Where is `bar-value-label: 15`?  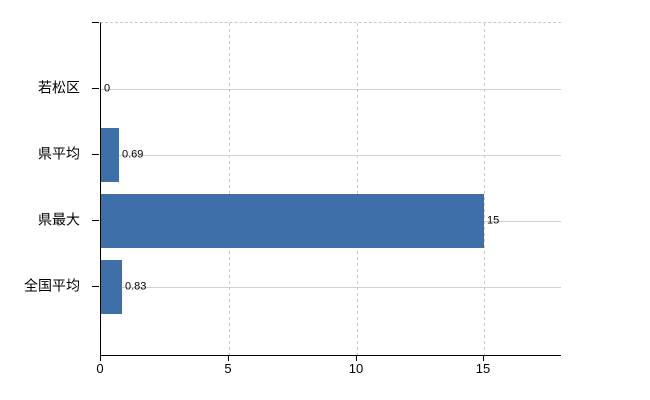 bar-value-label: 15 is located at coordinates (493, 220).